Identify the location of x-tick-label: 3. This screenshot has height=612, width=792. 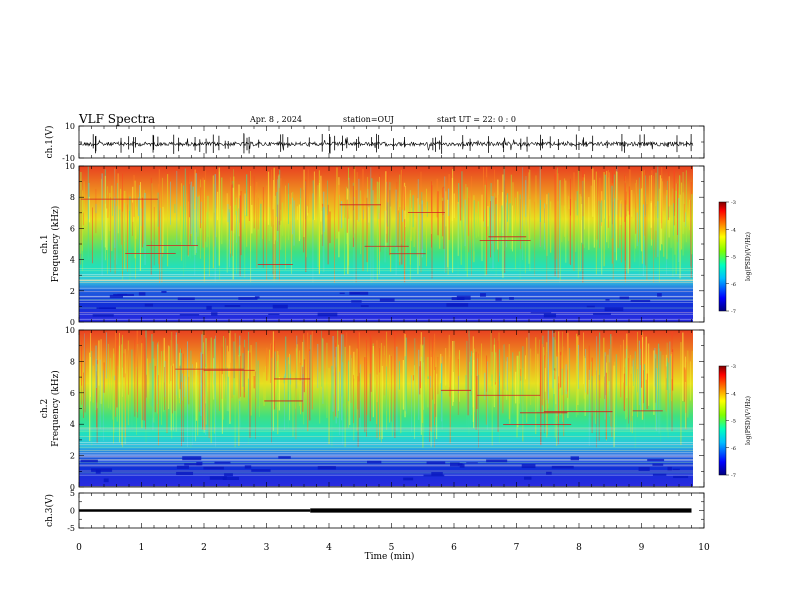
(267, 548).